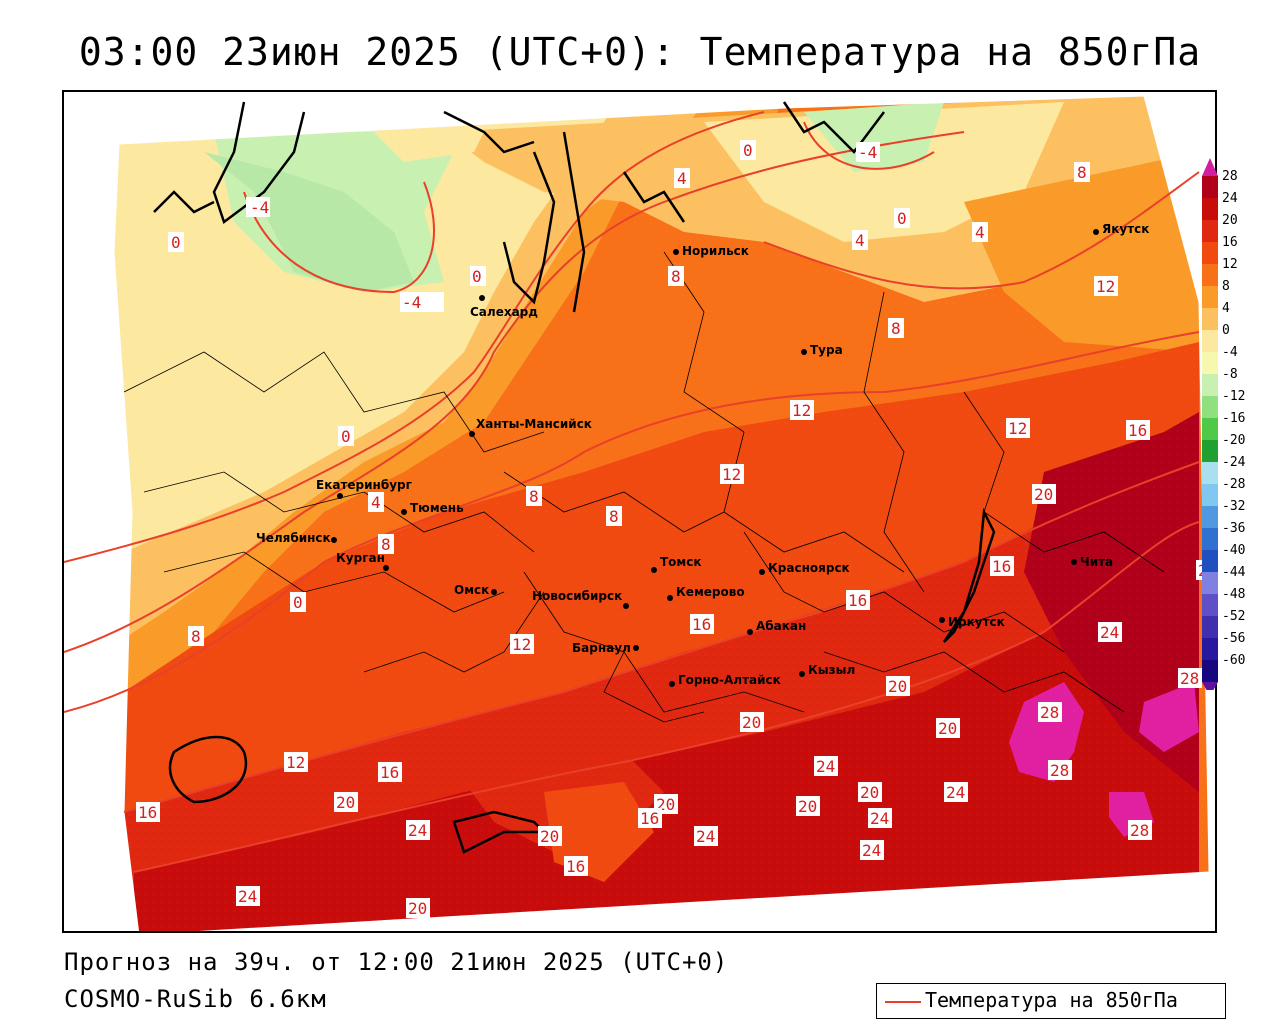 The height and width of the screenshot is (1024, 1280). I want to click on svg-text: Челябинск, so click(293, 538).